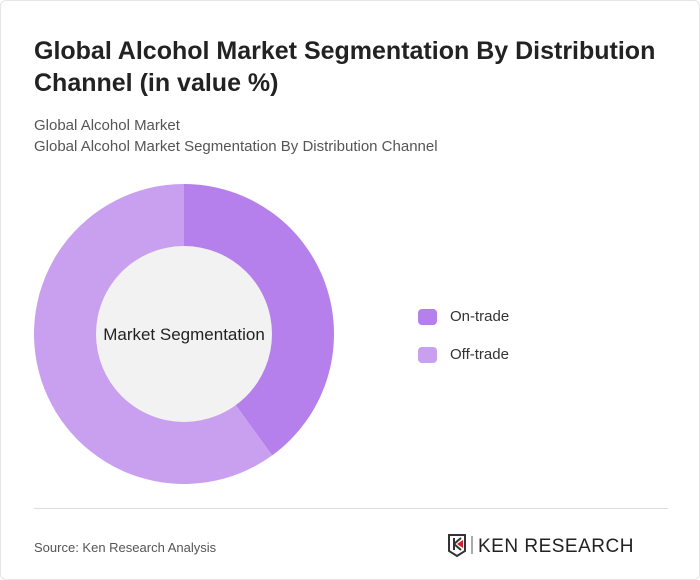 This screenshot has width=700, height=580. What do you see at coordinates (480, 316) in the screenshot?
I see `legend-label: On-trade` at bounding box center [480, 316].